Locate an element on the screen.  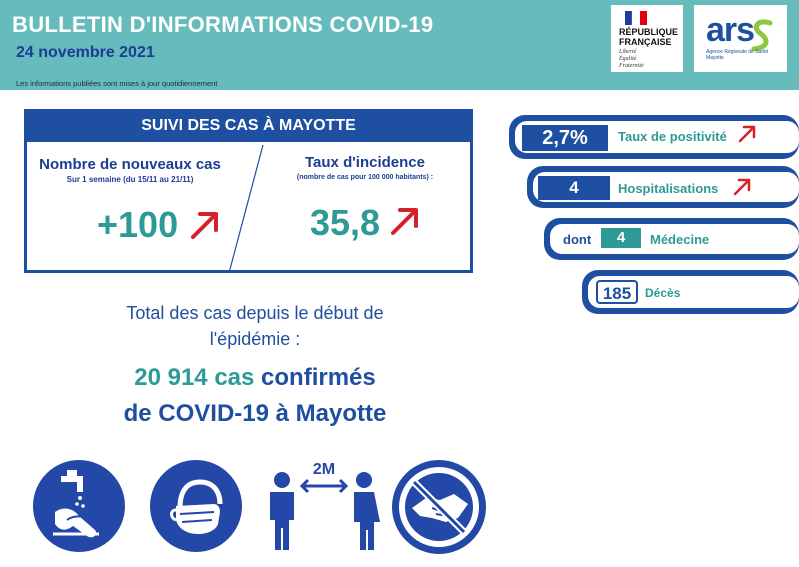
total-line-2: l'épidémie : is located at coordinates (255, 339).